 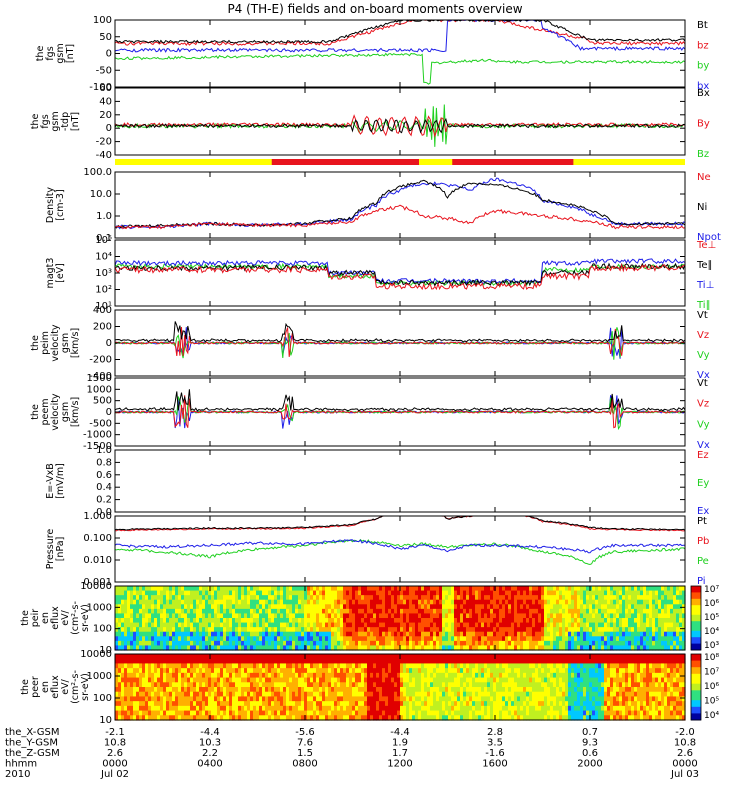 I want to click on colorbar-segment, so click(x=696, y=629).